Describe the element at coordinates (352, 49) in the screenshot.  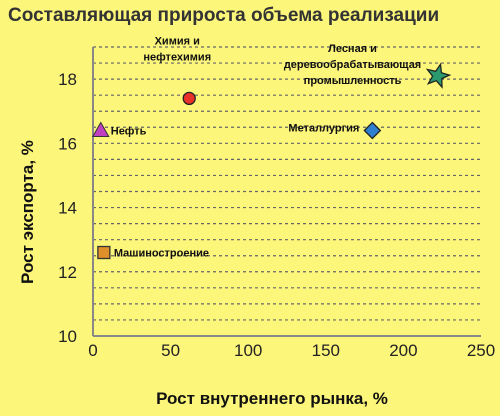
I see `point-label: Лесная и` at that location.